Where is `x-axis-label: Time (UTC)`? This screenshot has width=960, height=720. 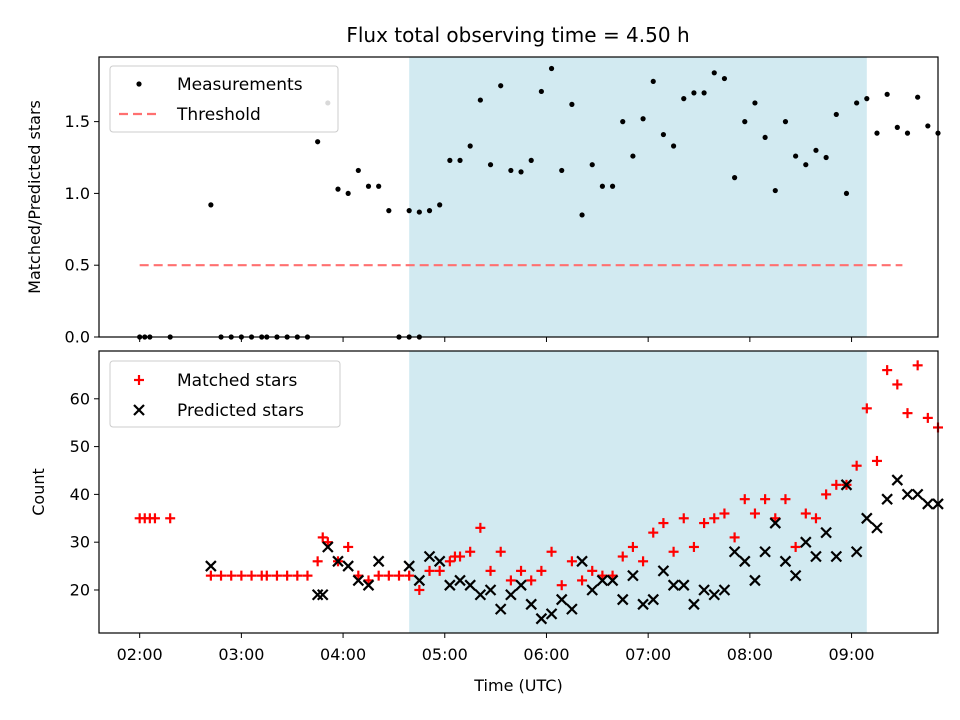 x-axis-label: Time (UTC) is located at coordinates (517, 685).